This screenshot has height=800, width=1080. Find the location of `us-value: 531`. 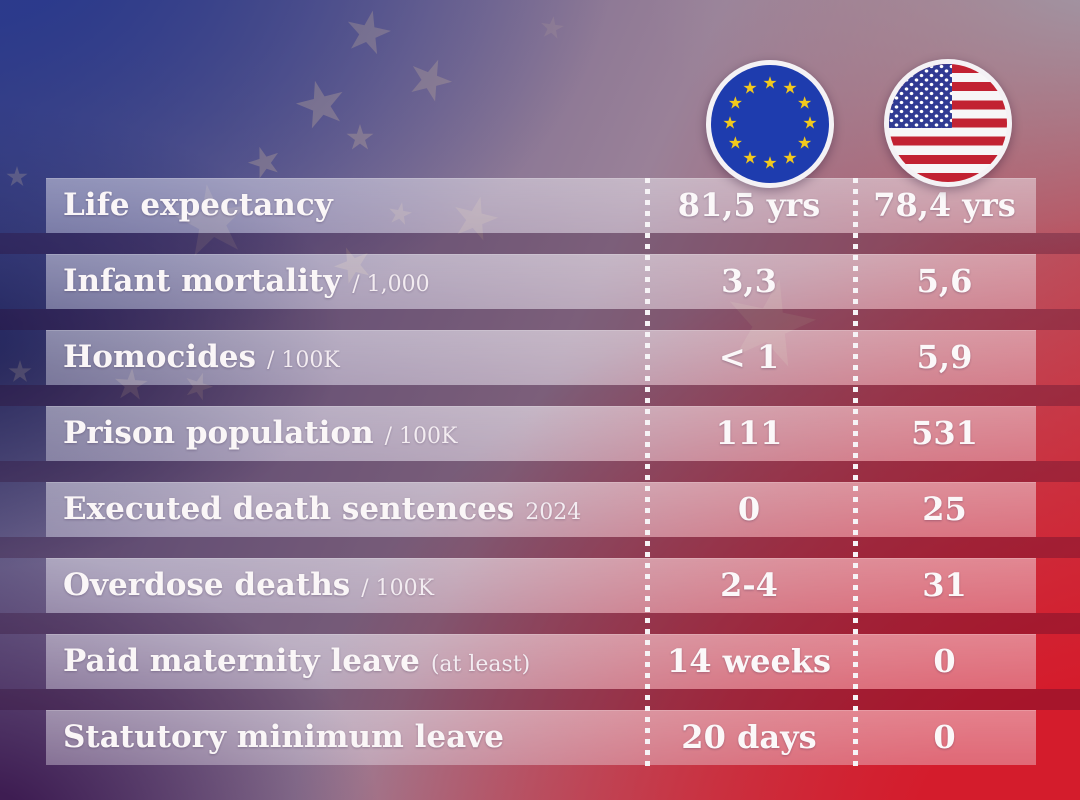

us-value: 531 is located at coordinates (944, 433).